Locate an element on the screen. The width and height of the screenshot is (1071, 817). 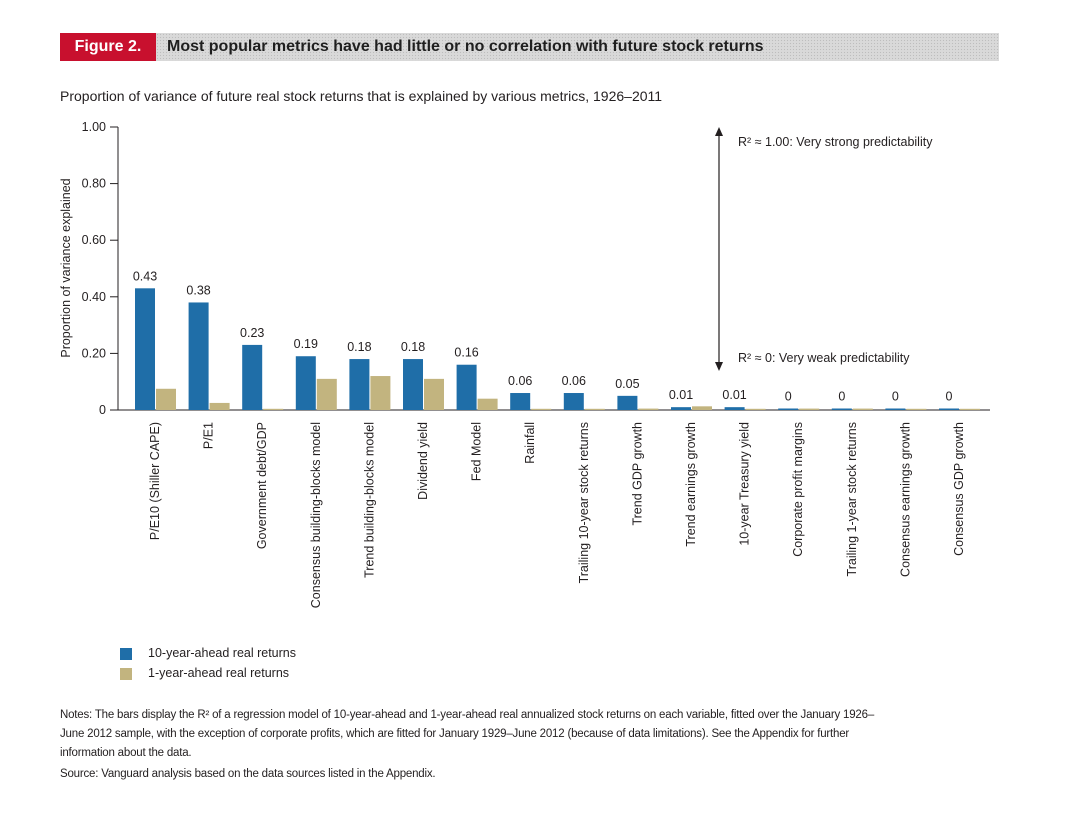
arrow-head-up is located at coordinates (719, 131).